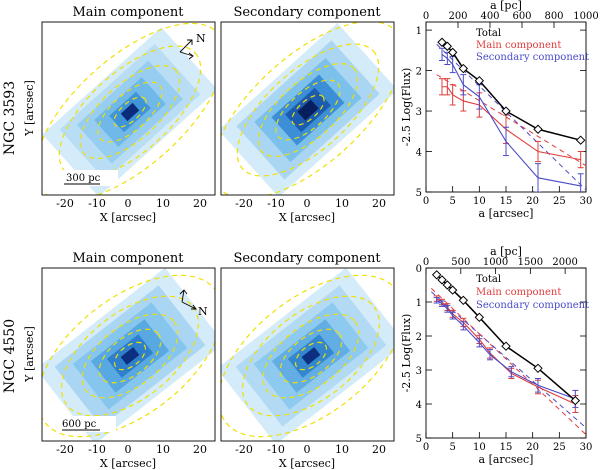 The image size is (600, 470). What do you see at coordinates (564, 262) in the screenshot?
I see `top-x-tick-label: 2000` at bounding box center [564, 262].